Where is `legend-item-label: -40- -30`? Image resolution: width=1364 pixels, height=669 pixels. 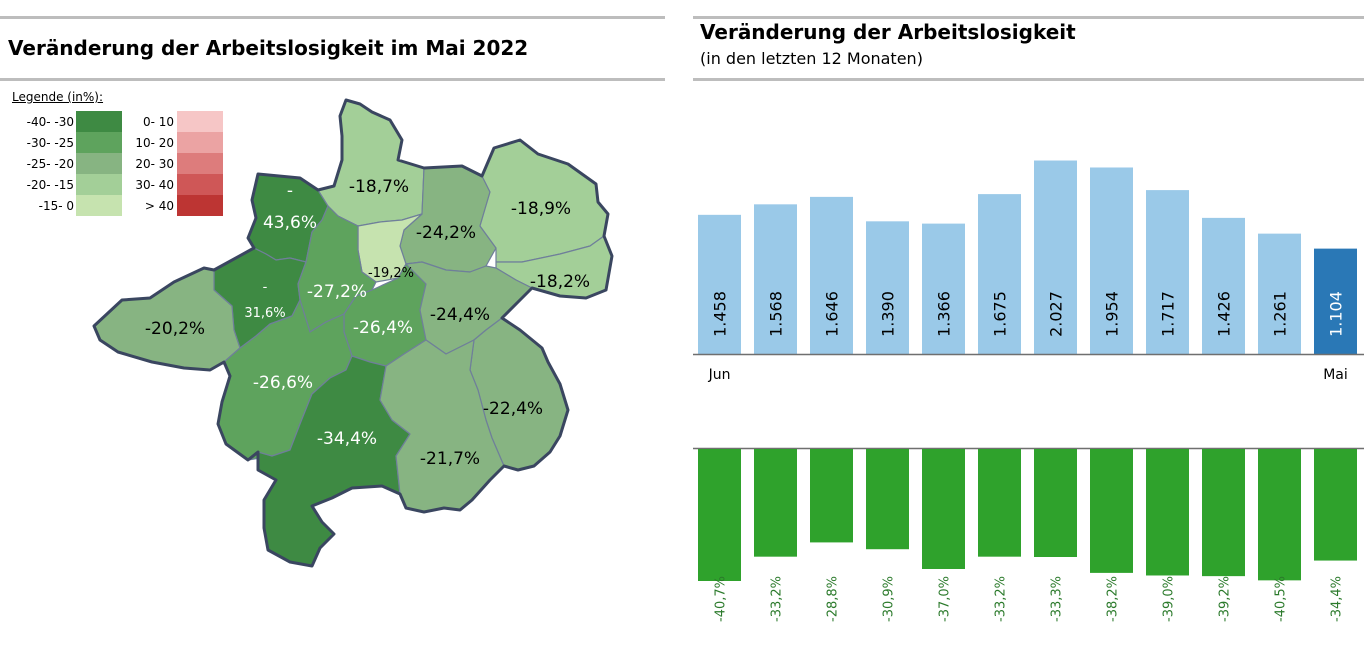
legend-item-label: -40- -30 is located at coordinates (50, 122).